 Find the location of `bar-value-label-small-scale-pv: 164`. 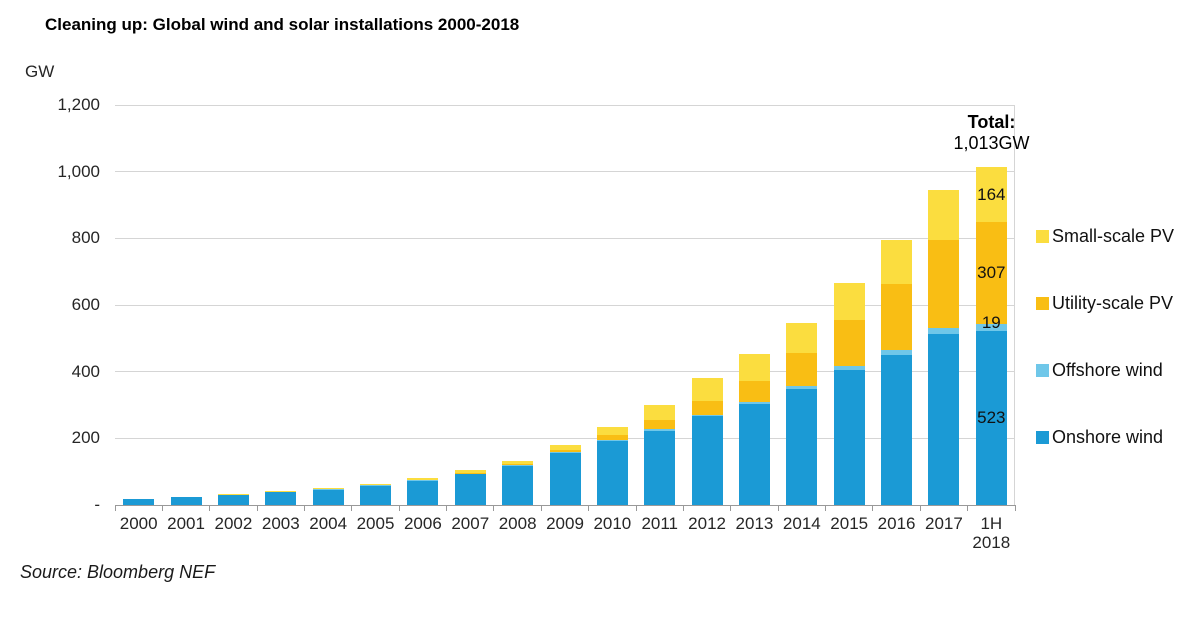

bar-value-label-small-scale-pv: 164 is located at coordinates (991, 194).